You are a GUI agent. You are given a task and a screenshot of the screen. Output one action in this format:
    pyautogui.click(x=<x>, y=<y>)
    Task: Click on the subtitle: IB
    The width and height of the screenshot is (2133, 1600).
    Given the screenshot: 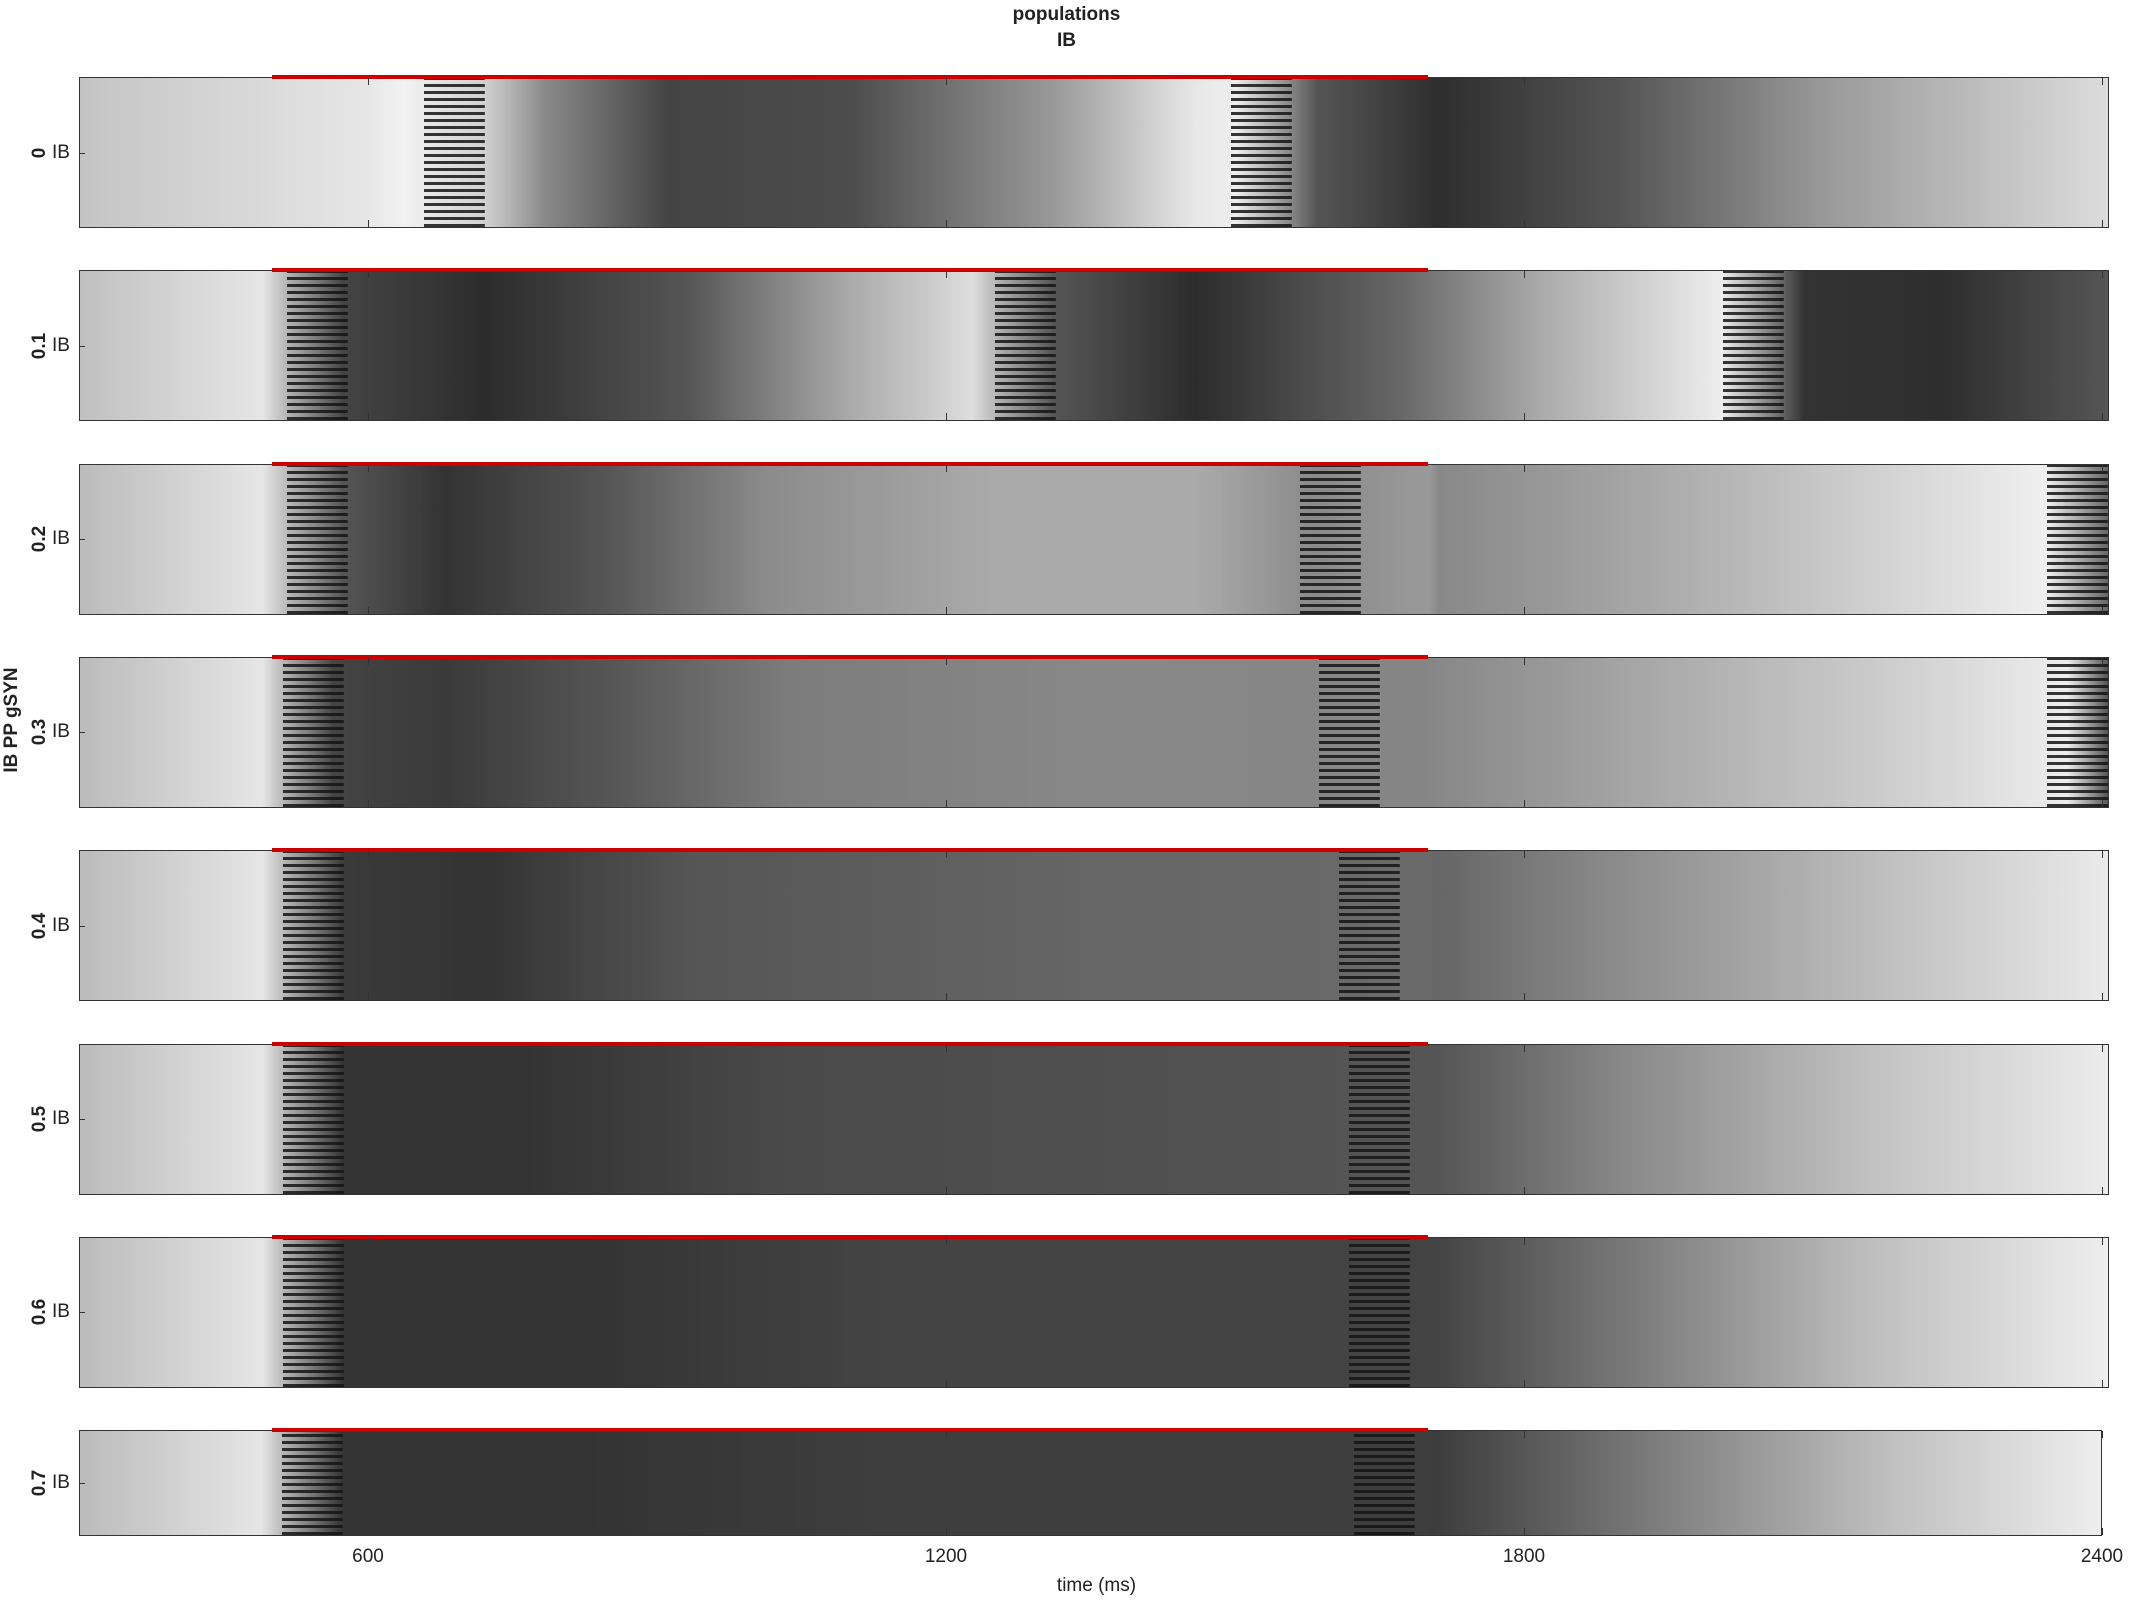 What is the action you would take?
    pyautogui.click(x=1066, y=40)
    